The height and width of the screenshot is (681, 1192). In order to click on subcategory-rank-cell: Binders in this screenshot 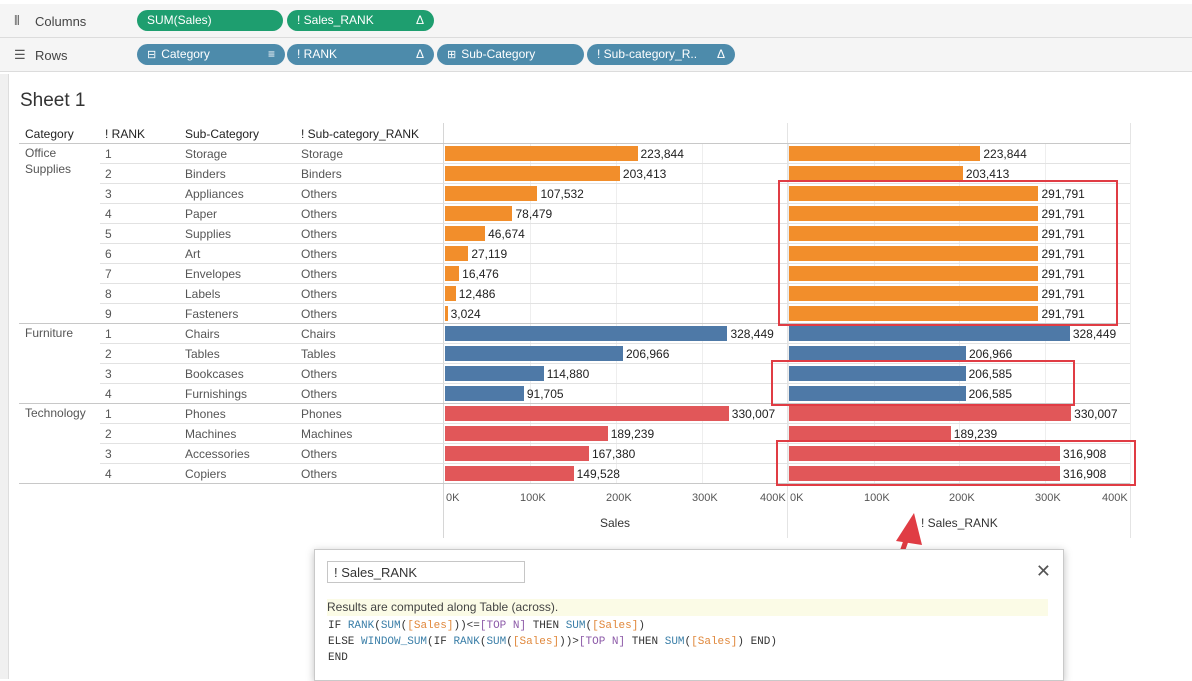, I will do `click(321, 174)`.